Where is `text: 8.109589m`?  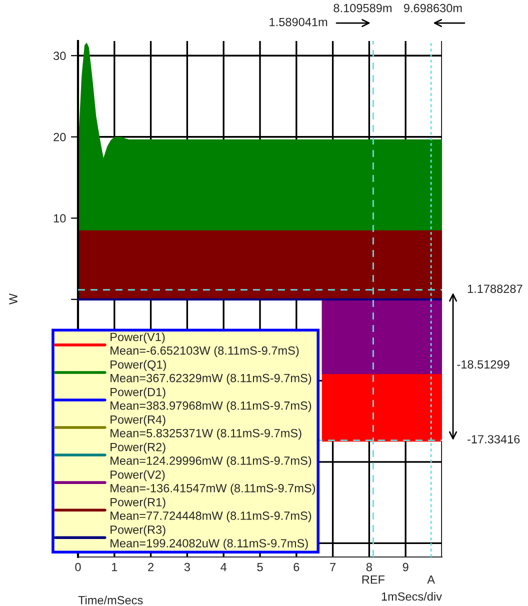 text: 8.109589m is located at coordinates (363, 8).